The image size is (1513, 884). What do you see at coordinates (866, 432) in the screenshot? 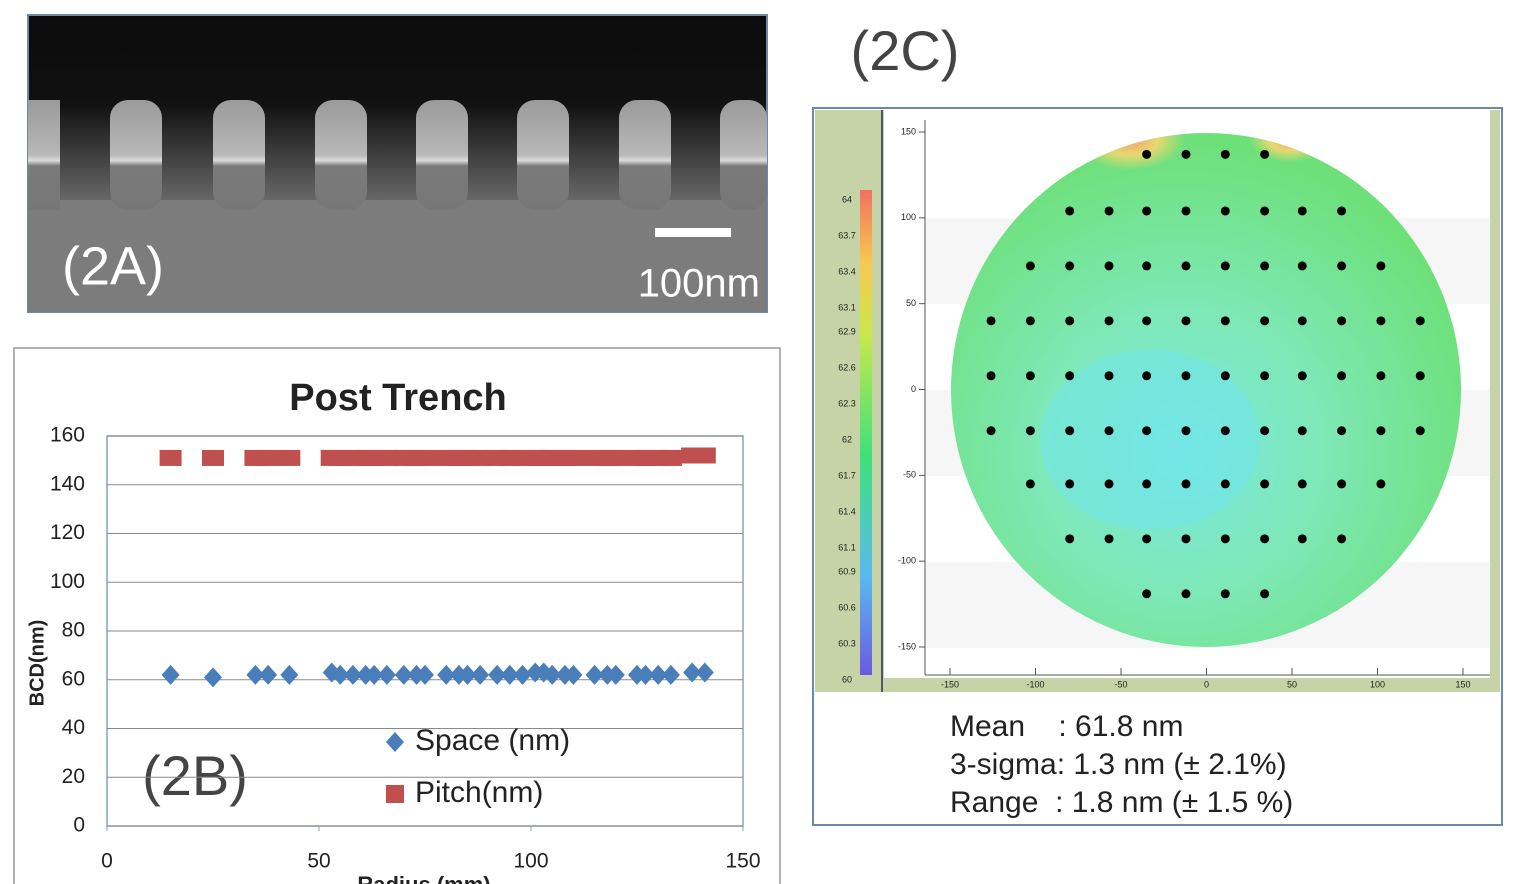
I see `colorbar` at bounding box center [866, 432].